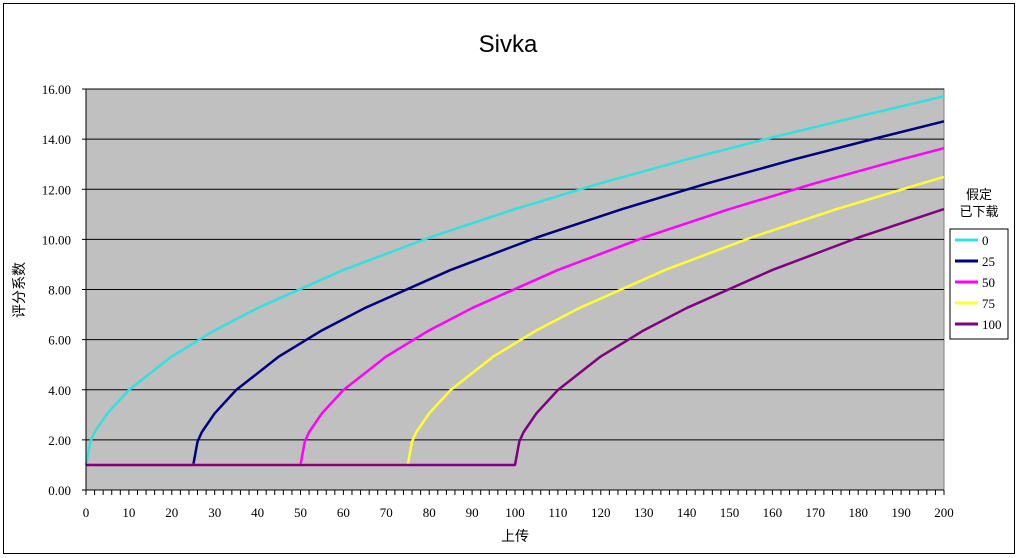 This screenshot has width=1019, height=558. I want to click on x-tick-label: 80, so click(429, 512).